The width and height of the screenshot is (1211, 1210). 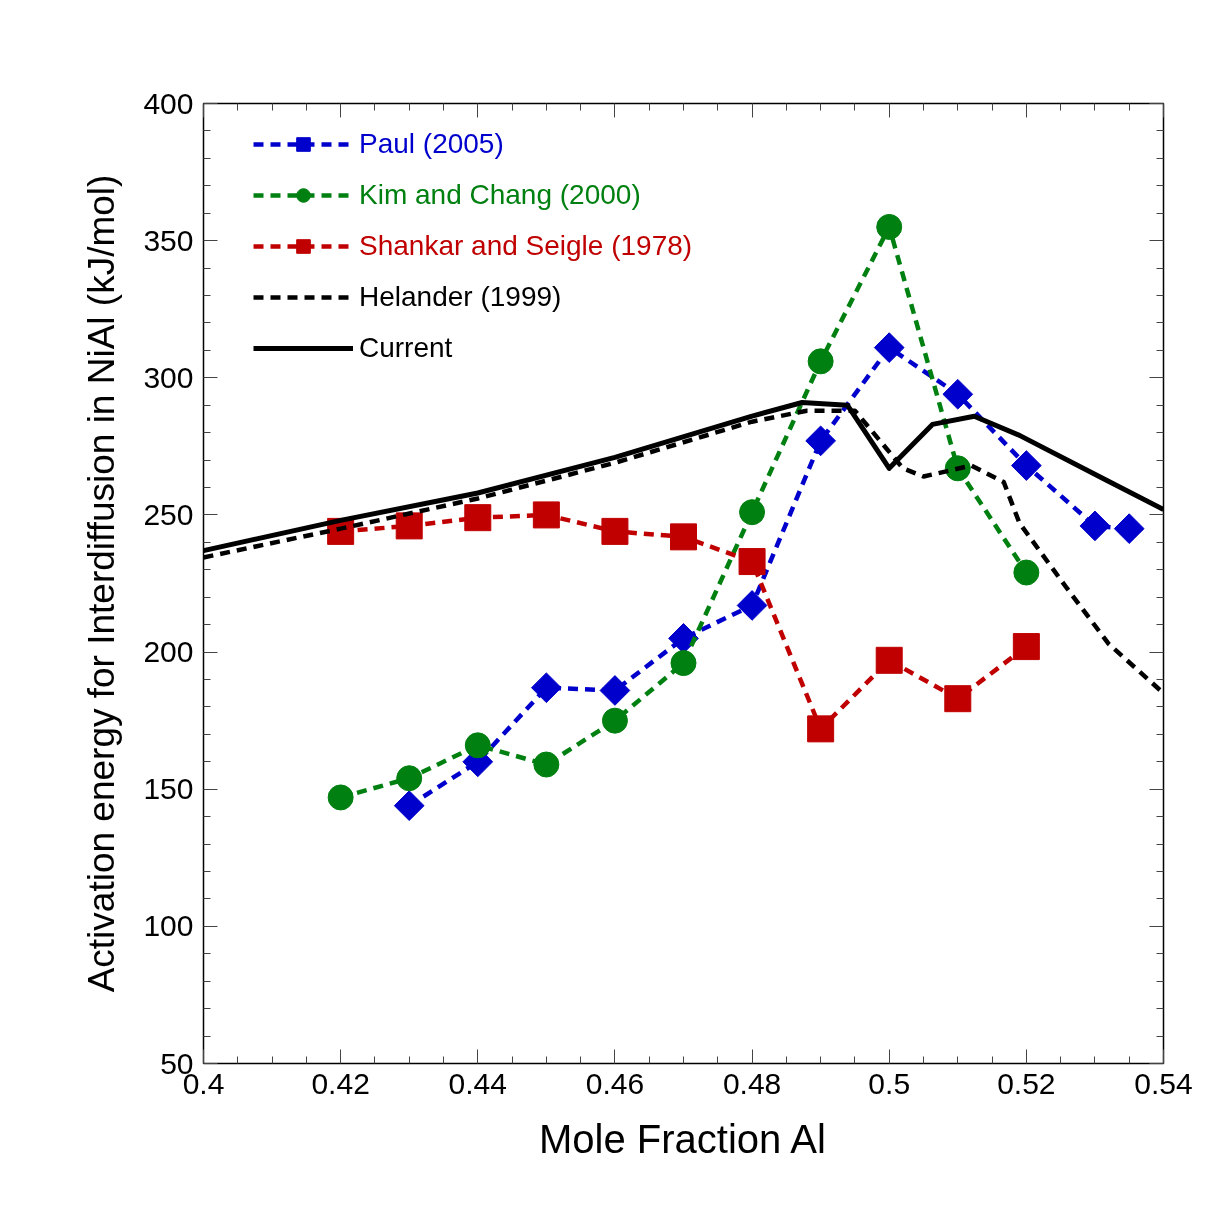 I want to click on y-tick-label: 400, so click(x=168, y=103).